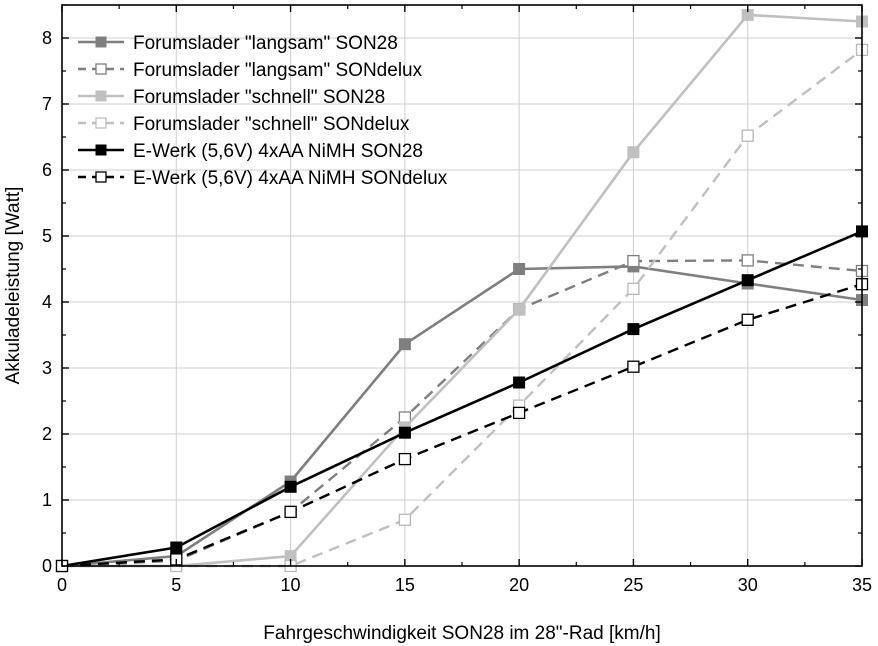 Image resolution: width=878 pixels, height=646 pixels. What do you see at coordinates (290, 178) in the screenshot?
I see `legend-label: E-Werk (5,6V) 4xAA NiMH SONdelux` at bounding box center [290, 178].